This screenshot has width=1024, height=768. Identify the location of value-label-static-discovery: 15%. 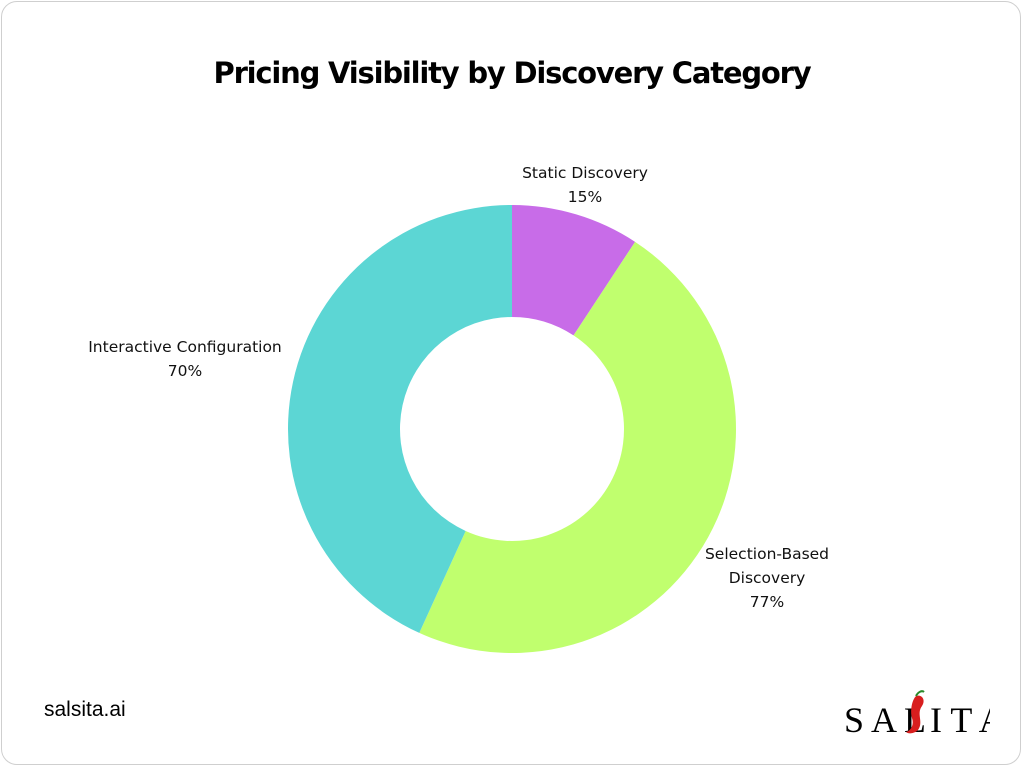
(585, 197).